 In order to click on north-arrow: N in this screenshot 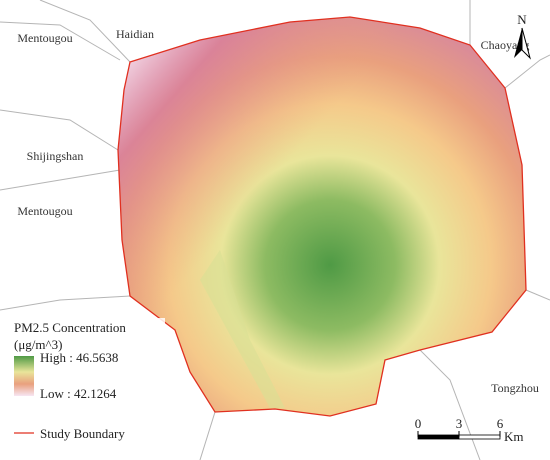, I will do `click(522, 36)`.